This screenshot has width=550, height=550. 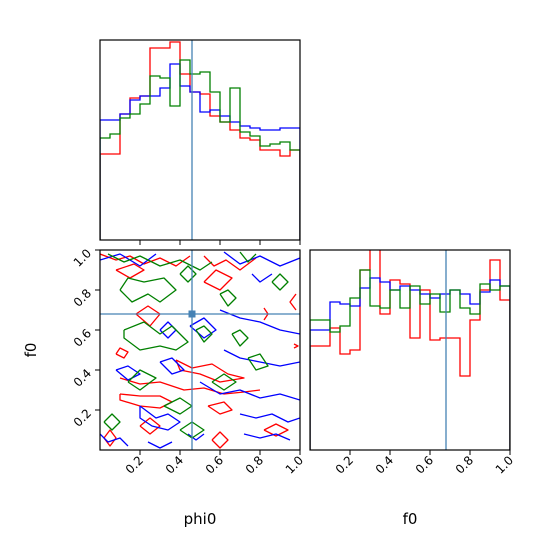 What do you see at coordinates (200, 519) in the screenshot?
I see `x-axis-label-phi0: phi0` at bounding box center [200, 519].